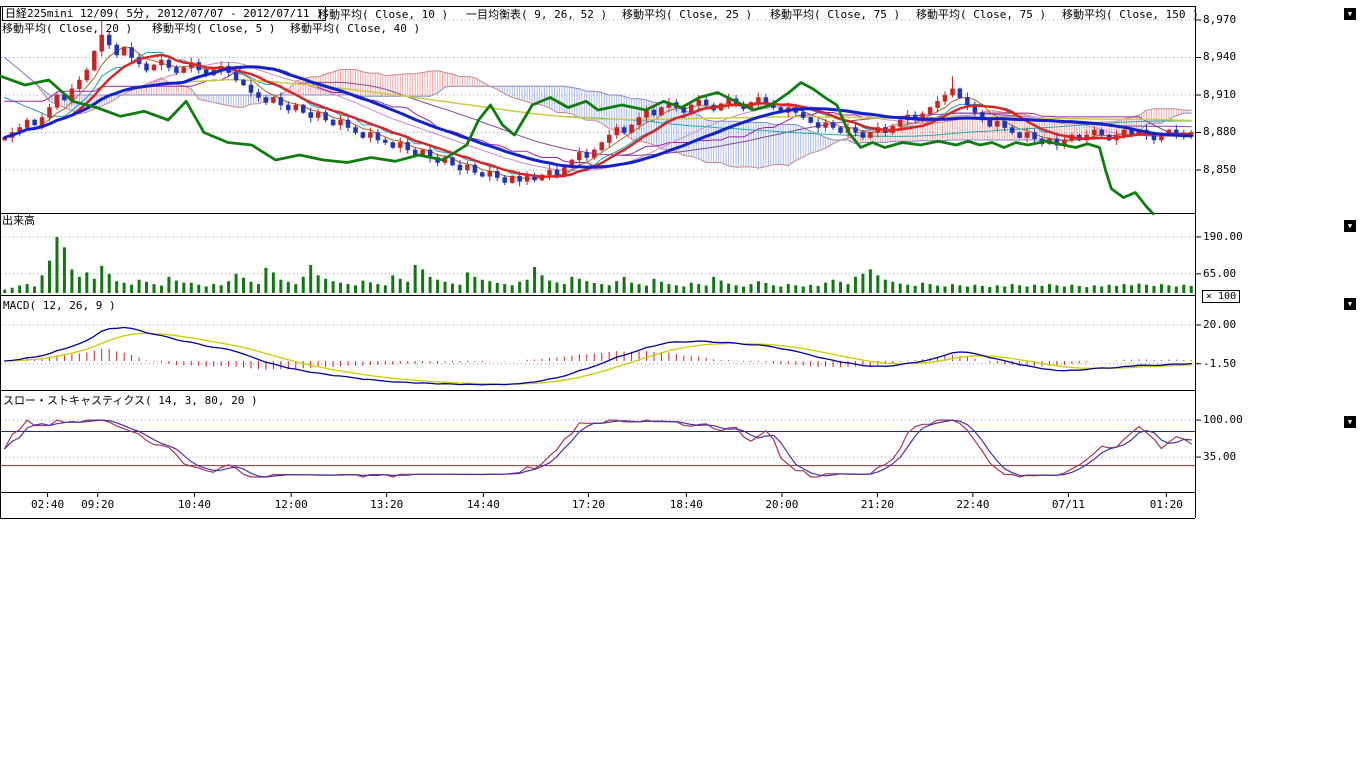 The height and width of the screenshot is (768, 1366). What do you see at coordinates (973, 504) in the screenshot?
I see `x-axis-label: 22:40` at bounding box center [973, 504].